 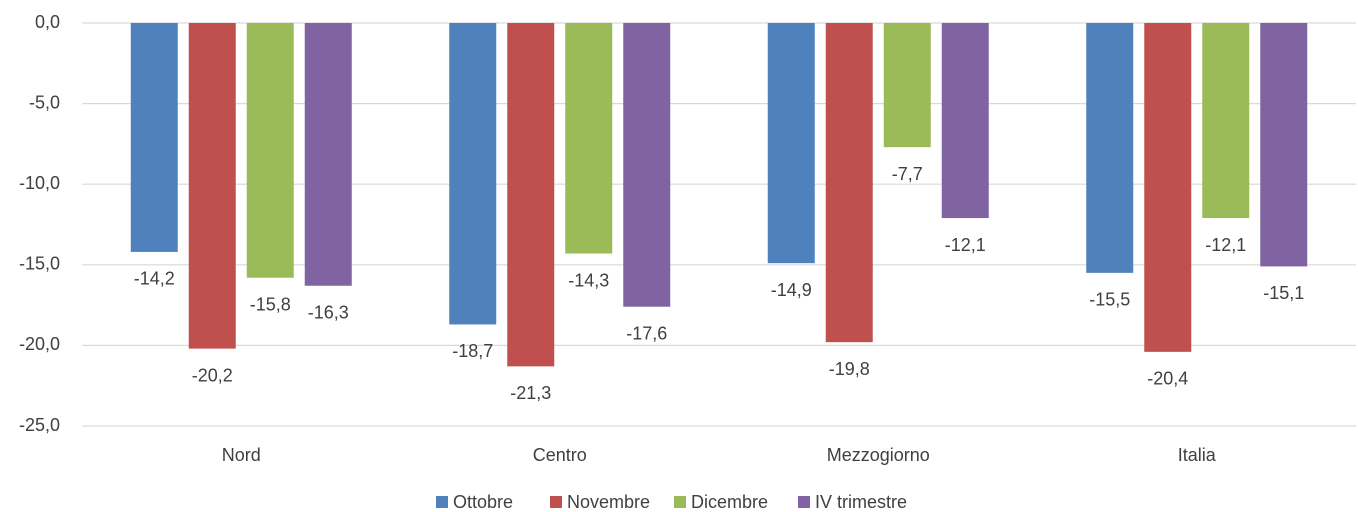 I want to click on value-label: -14,9, so click(x=791, y=290).